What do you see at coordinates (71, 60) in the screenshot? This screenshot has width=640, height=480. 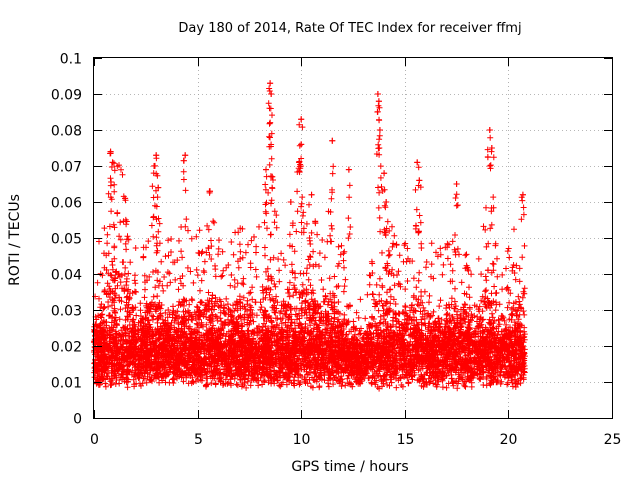 I see `y-tick-label: 0.1` at bounding box center [71, 60].